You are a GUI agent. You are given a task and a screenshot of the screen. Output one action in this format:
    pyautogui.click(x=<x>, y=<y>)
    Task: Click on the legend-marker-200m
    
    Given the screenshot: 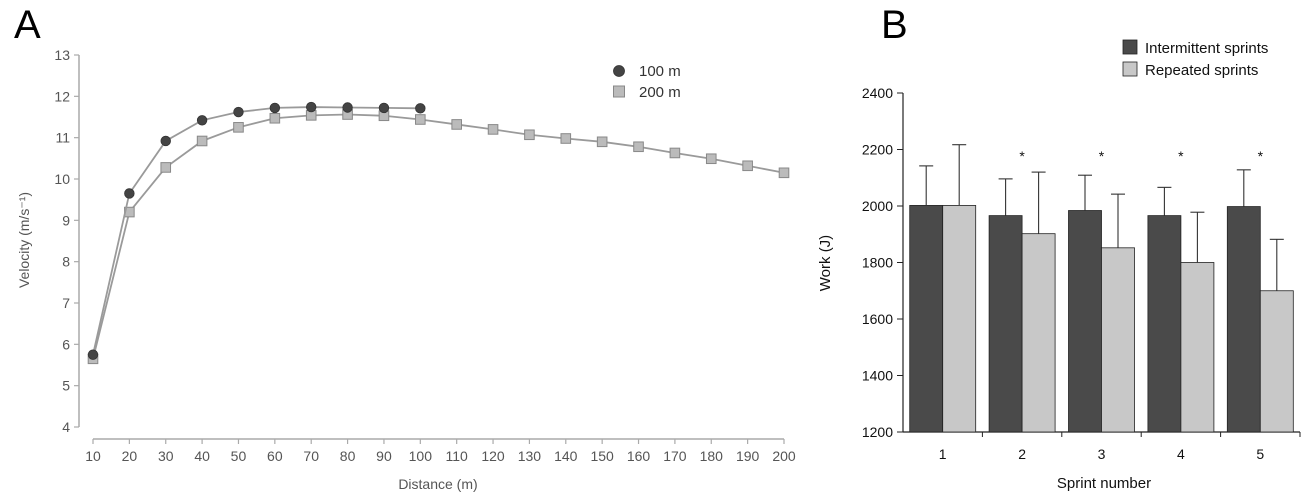 What is the action you would take?
    pyautogui.click(x=619, y=91)
    